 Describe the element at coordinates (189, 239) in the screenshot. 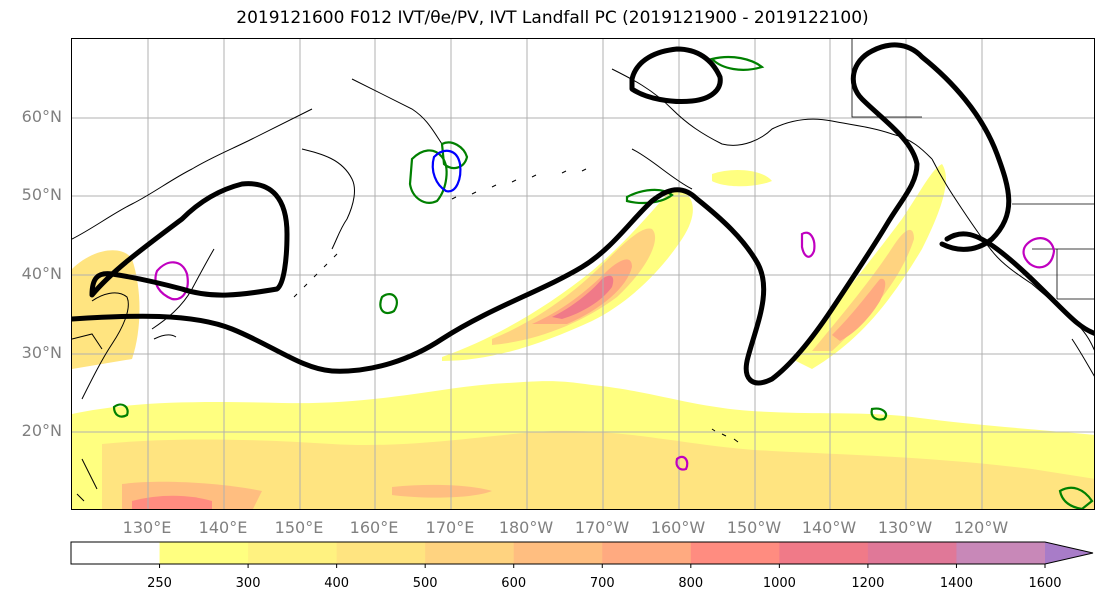

I see `landfall-contour-japan-loop` at that location.